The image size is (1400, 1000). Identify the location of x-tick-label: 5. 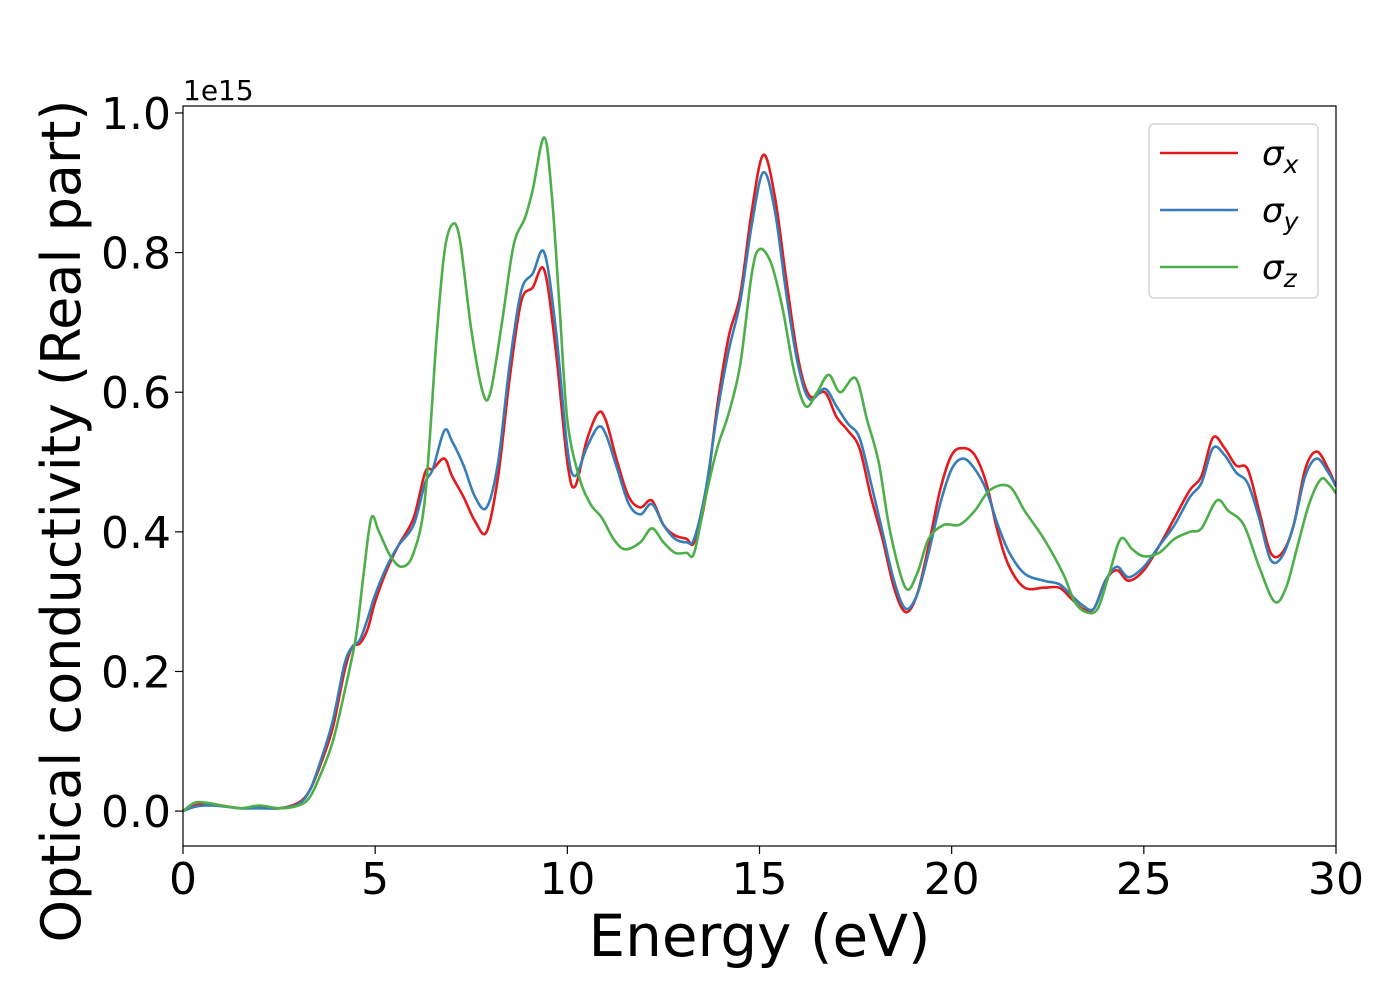
(375, 879).